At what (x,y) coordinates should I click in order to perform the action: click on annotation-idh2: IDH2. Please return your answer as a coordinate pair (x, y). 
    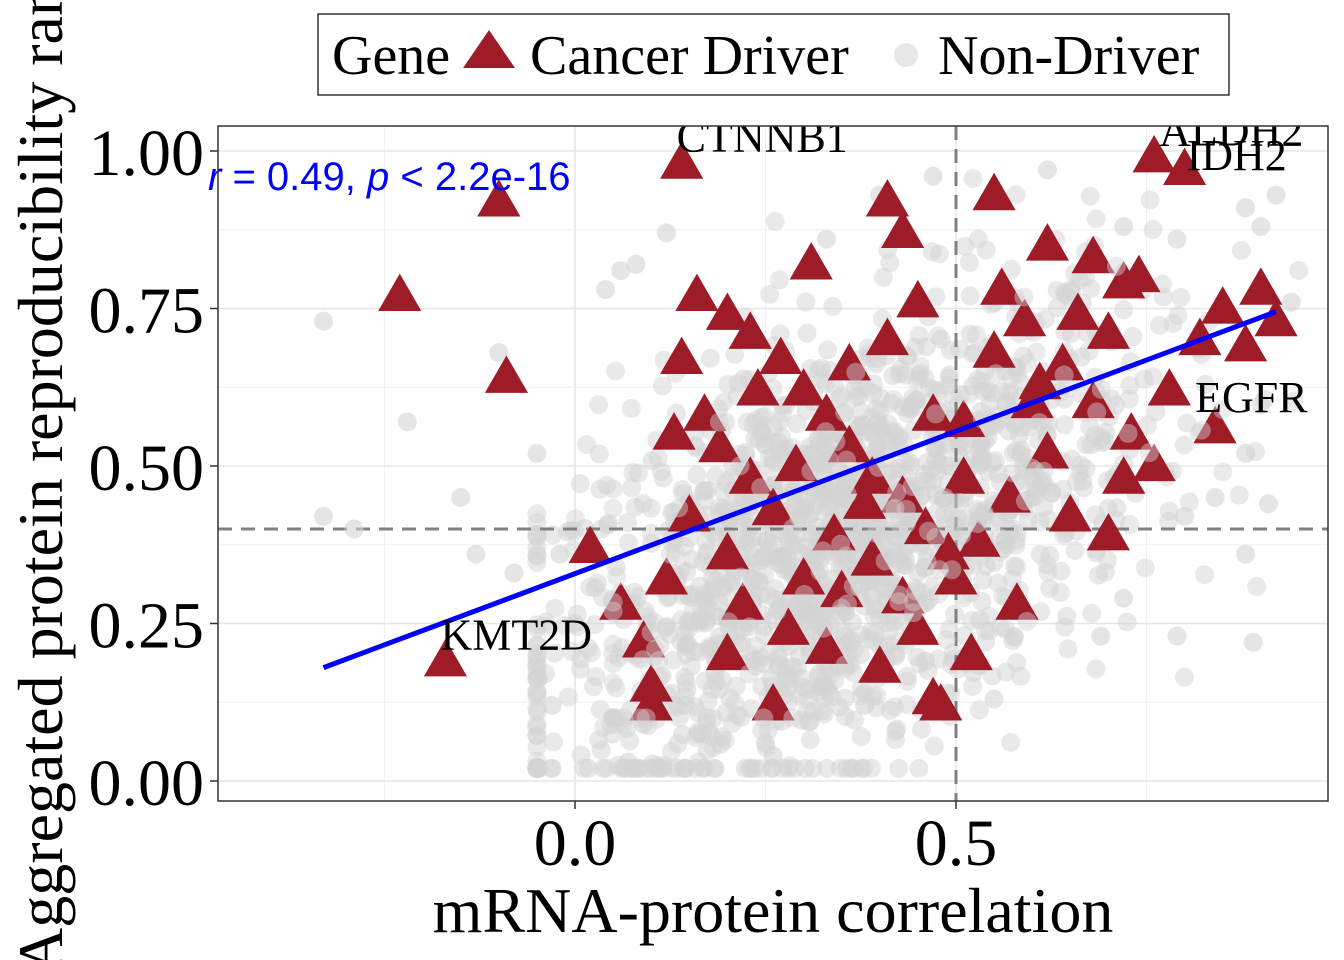
    Looking at the image, I should click on (1237, 155).